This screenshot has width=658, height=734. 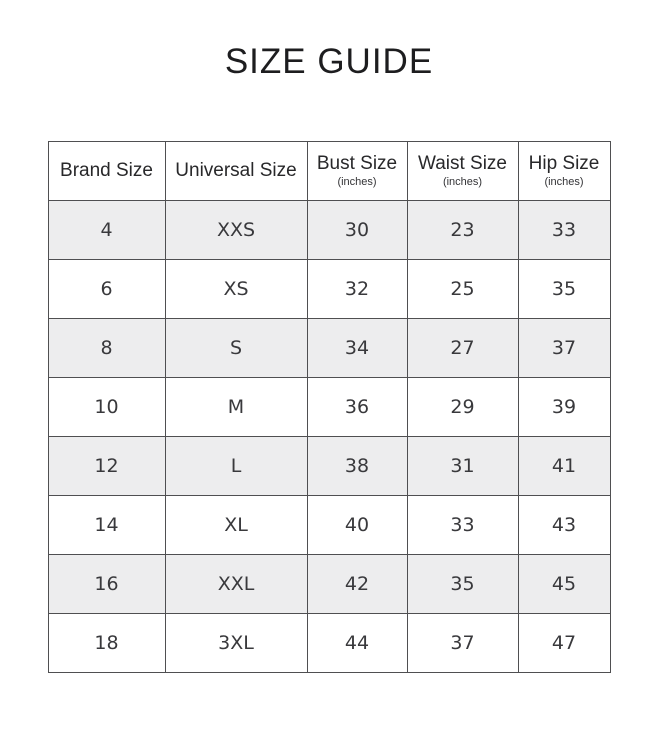 I want to click on cell-hip-size: 37, so click(x=564, y=348).